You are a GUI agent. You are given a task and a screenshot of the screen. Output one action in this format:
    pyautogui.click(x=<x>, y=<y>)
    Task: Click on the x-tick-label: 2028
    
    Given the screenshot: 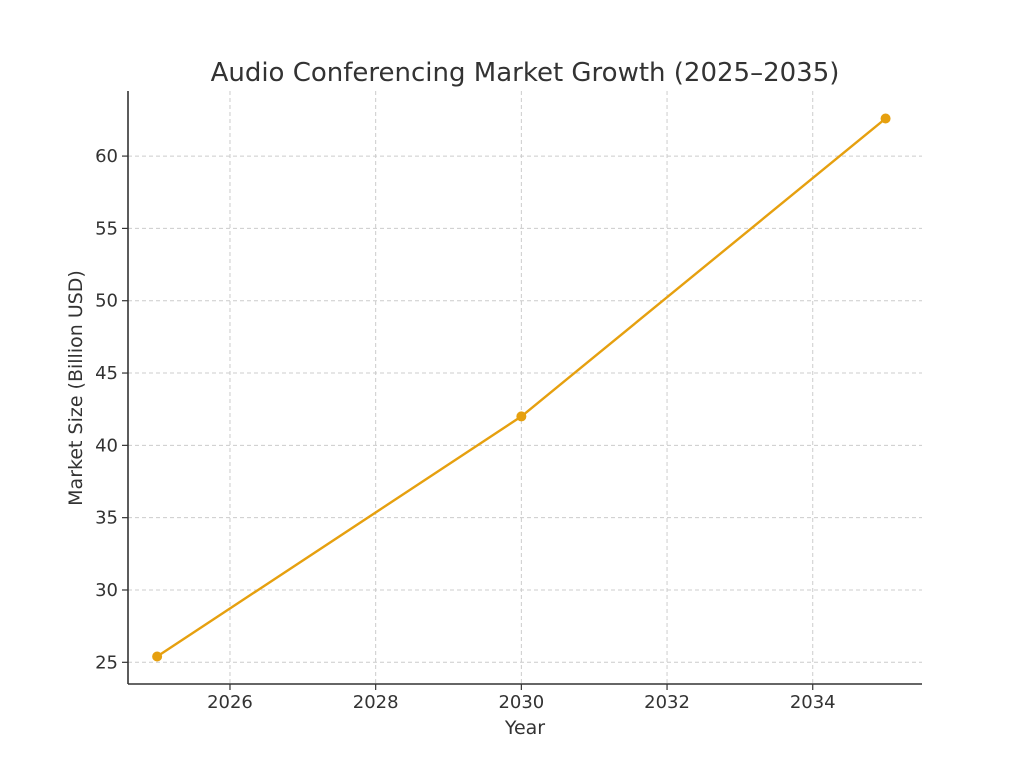 What is the action you would take?
    pyautogui.click(x=376, y=702)
    